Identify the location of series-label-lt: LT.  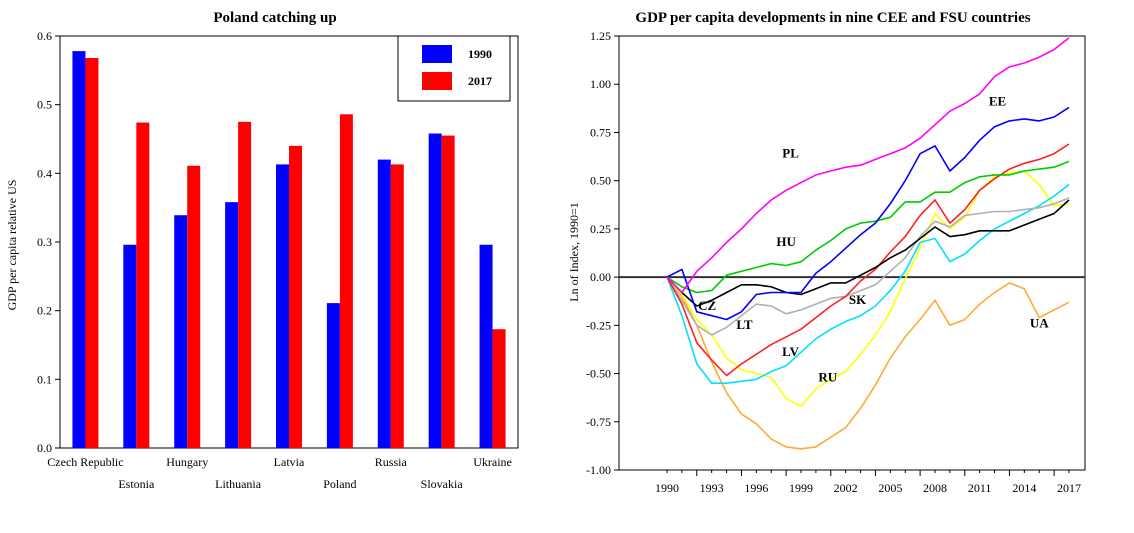
(744, 324).